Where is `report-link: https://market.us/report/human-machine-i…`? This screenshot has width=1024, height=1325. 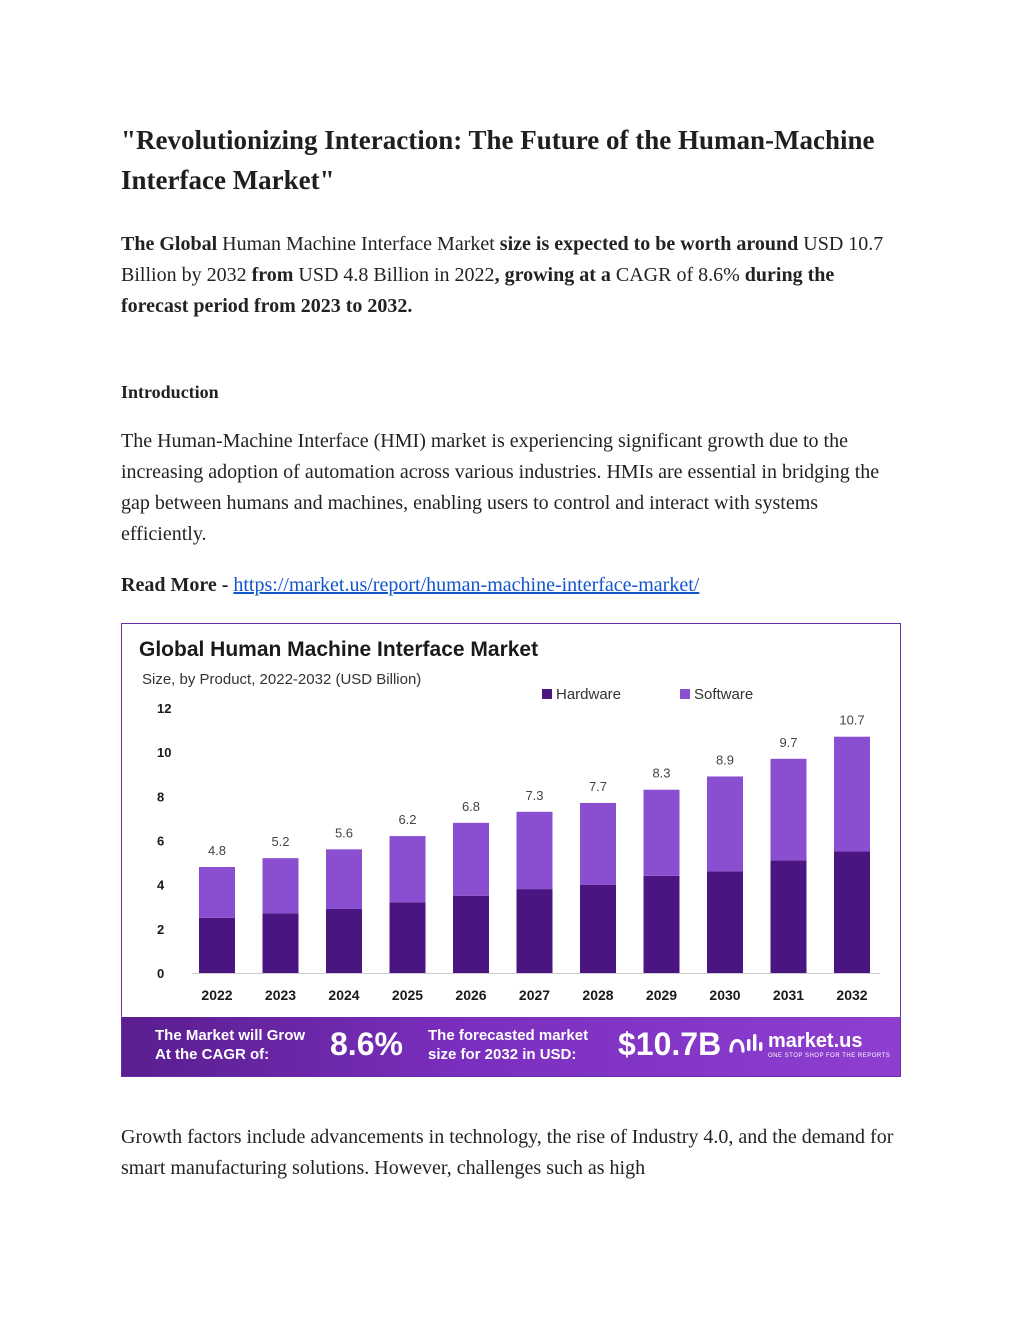
report-link: https://market.us/report/human-machine-i… is located at coordinates (466, 585).